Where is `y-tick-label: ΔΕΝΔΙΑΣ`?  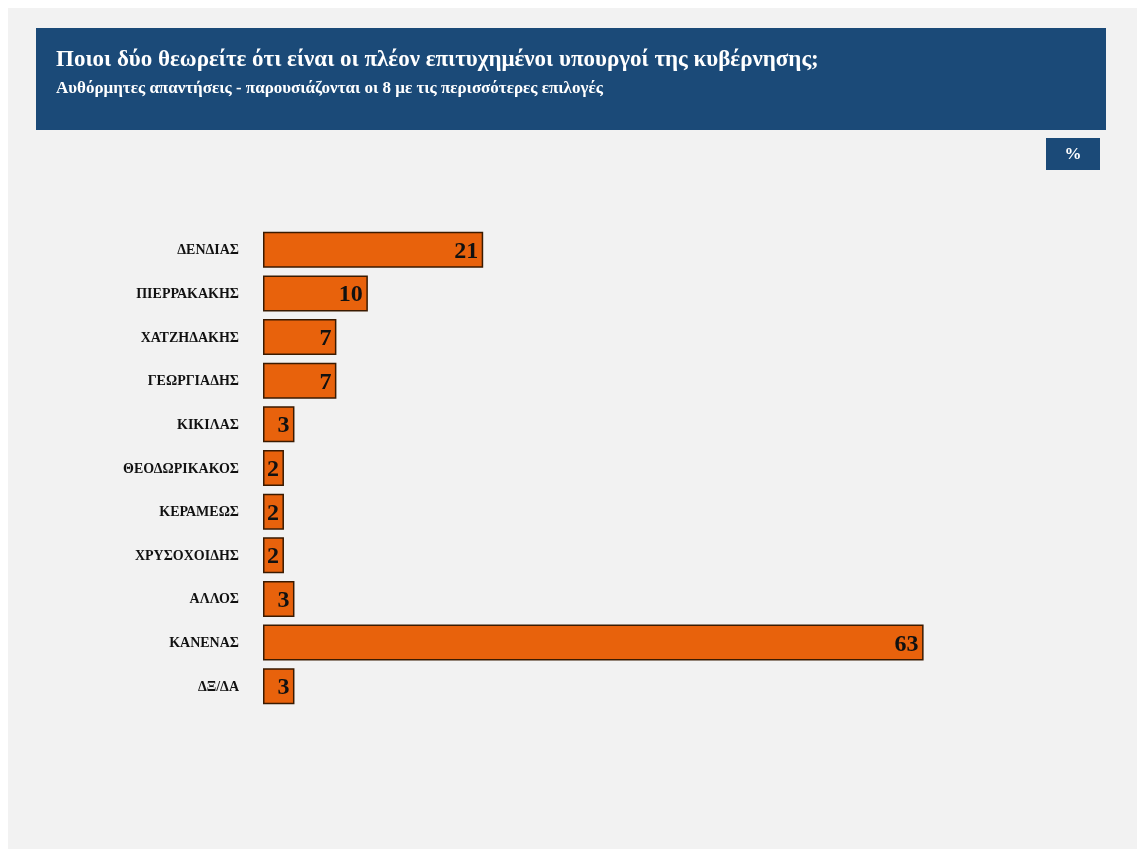 y-tick-label: ΔΕΝΔΙΑΣ is located at coordinates (208, 250).